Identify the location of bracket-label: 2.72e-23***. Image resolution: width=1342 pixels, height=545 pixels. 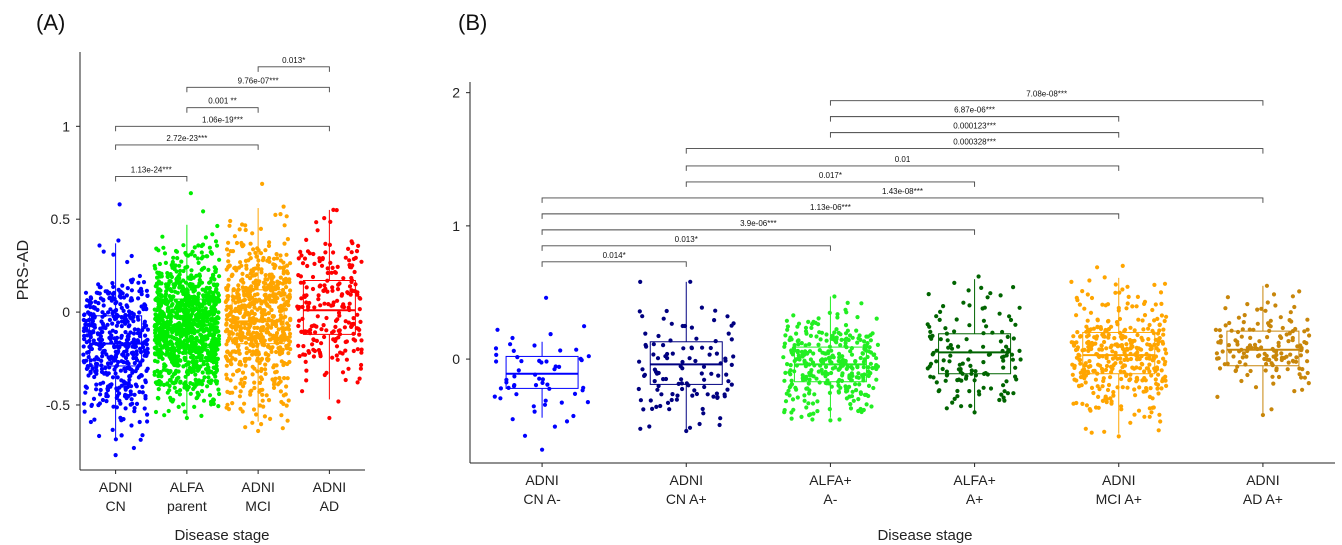
(186, 138).